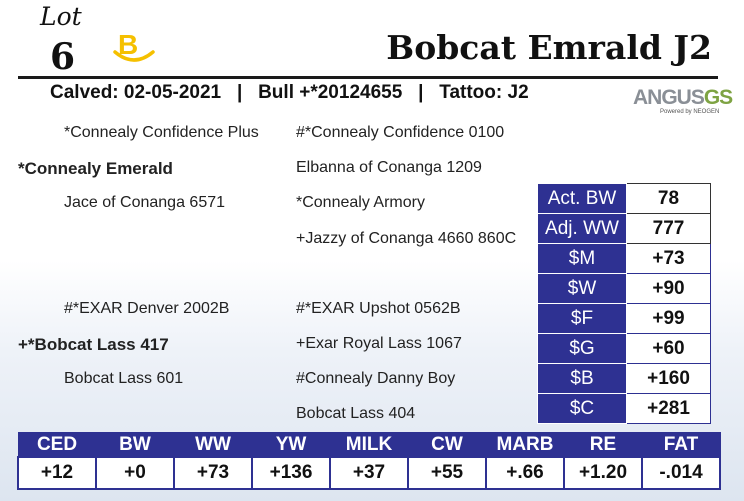 The width and height of the screenshot is (744, 501). What do you see at coordinates (603, 473) in the screenshot?
I see `epd-value: +1.20` at bounding box center [603, 473].